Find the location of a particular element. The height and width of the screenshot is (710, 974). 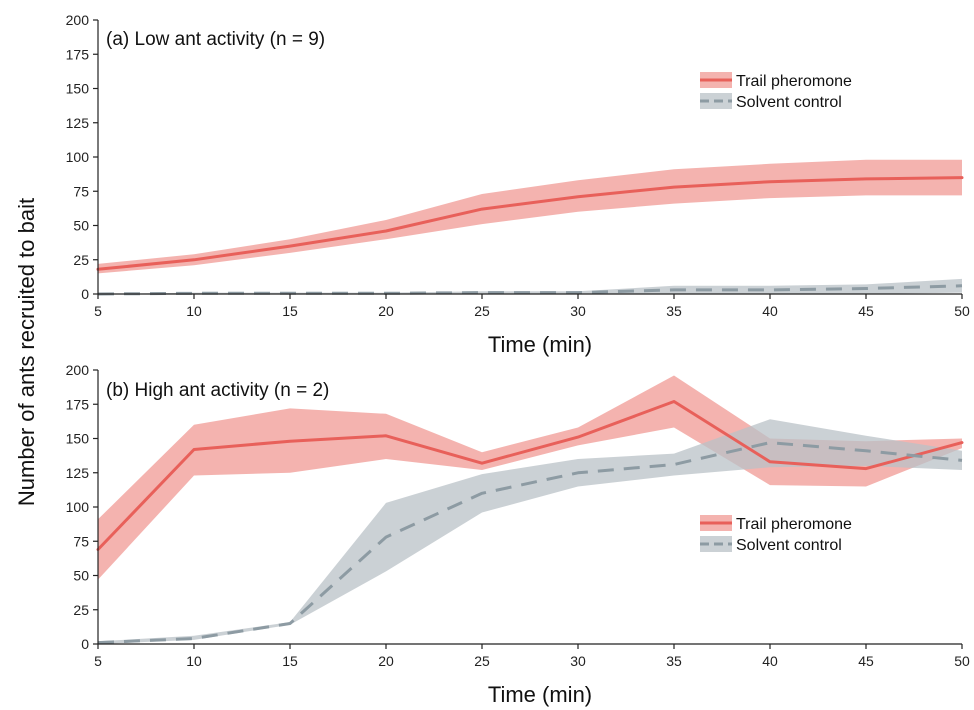

x-tick-label-a: 25 is located at coordinates (482, 311).